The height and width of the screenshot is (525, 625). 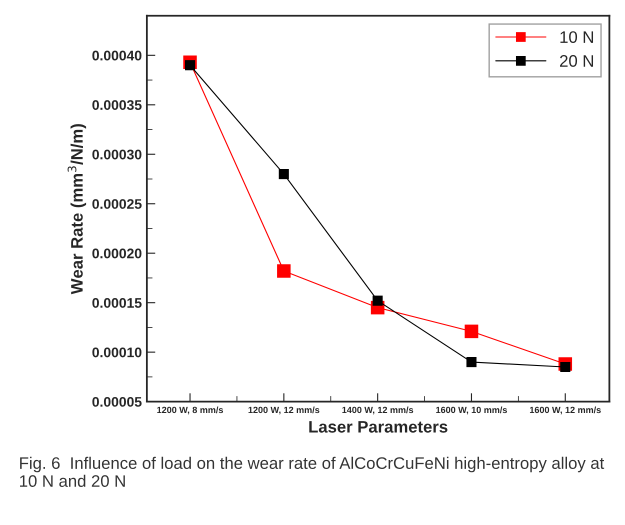 I want to click on x-axis-title: Laser Parameters, so click(x=378, y=427).